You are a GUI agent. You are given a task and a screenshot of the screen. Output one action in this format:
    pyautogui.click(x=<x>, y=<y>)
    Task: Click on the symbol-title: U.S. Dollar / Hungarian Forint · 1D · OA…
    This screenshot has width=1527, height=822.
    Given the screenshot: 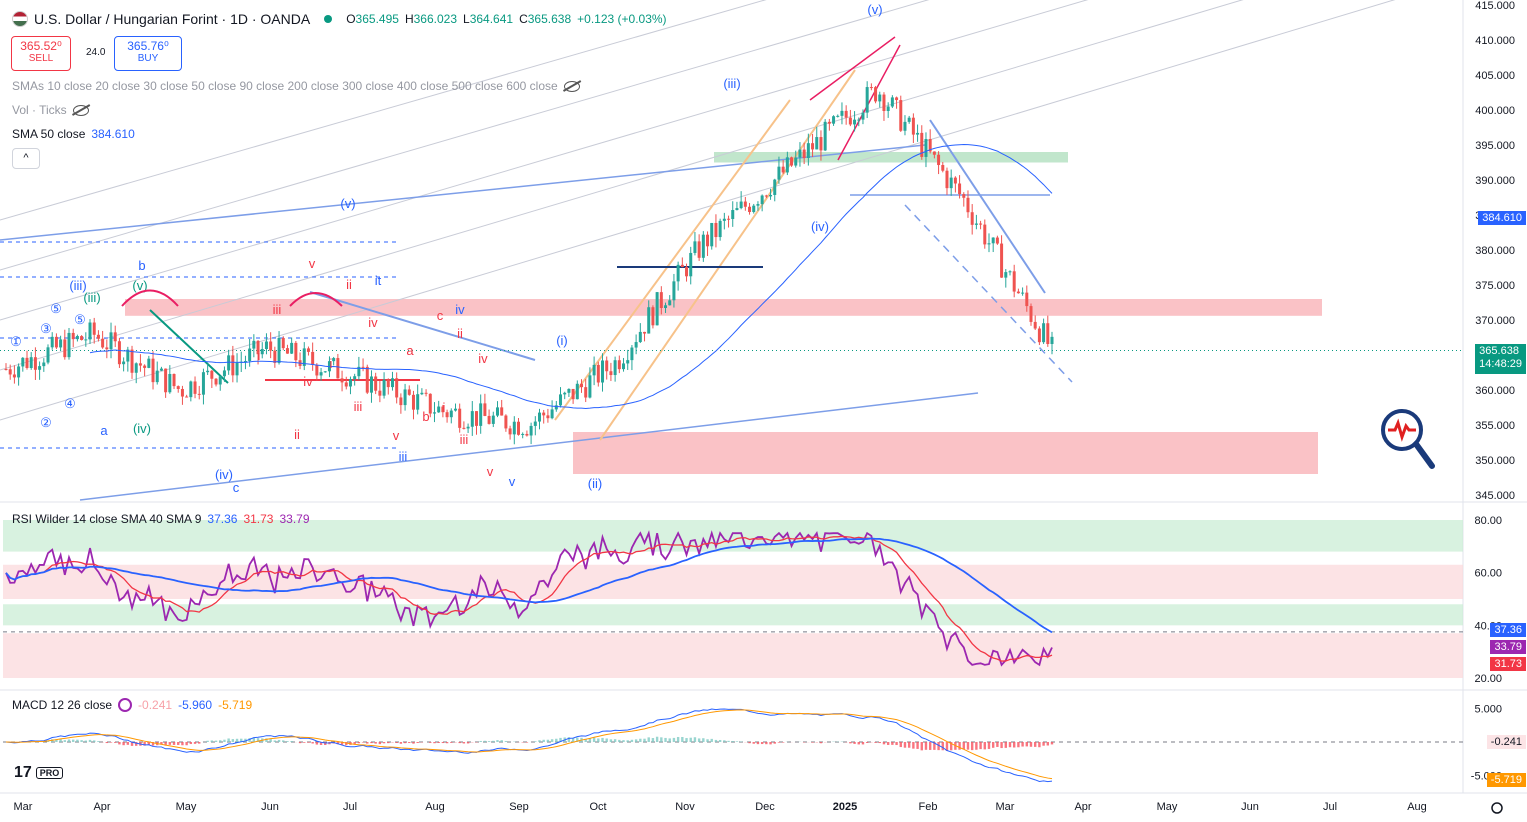 What is the action you would take?
    pyautogui.click(x=172, y=19)
    